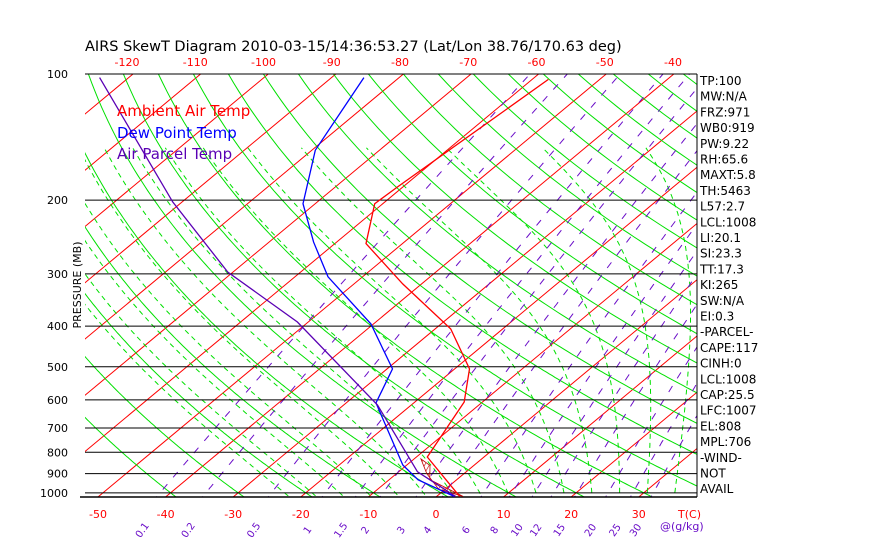  What do you see at coordinates (57, 326) in the screenshot?
I see `pressure-tick-label: 400` at bounding box center [57, 326].